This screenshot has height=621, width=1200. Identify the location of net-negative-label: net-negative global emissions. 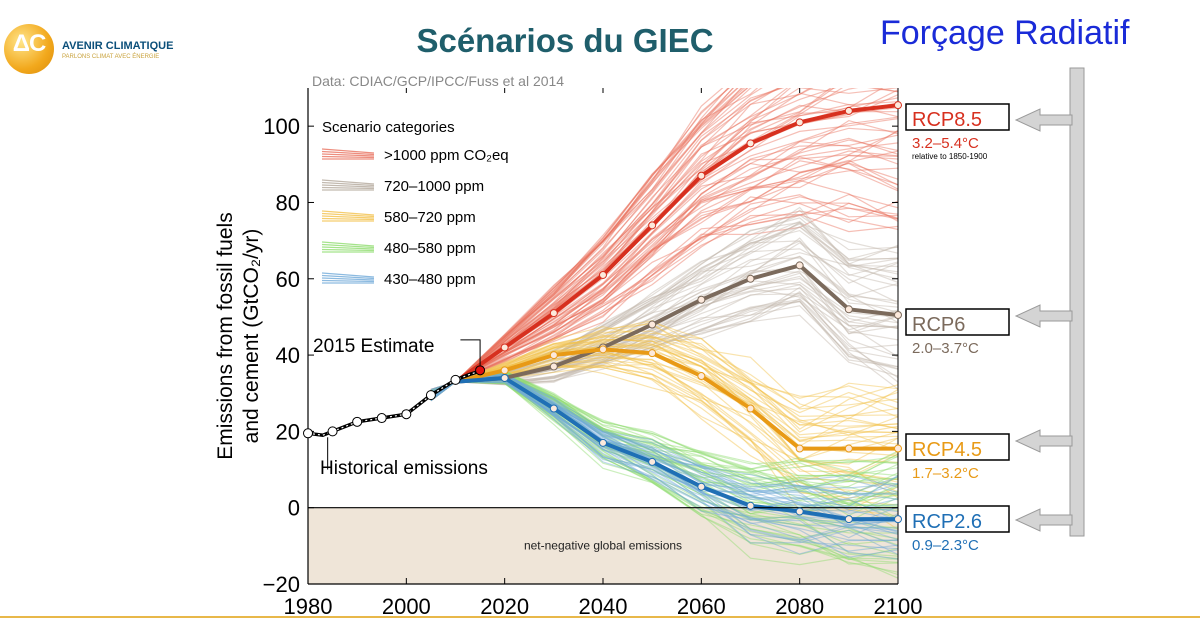
(603, 546).